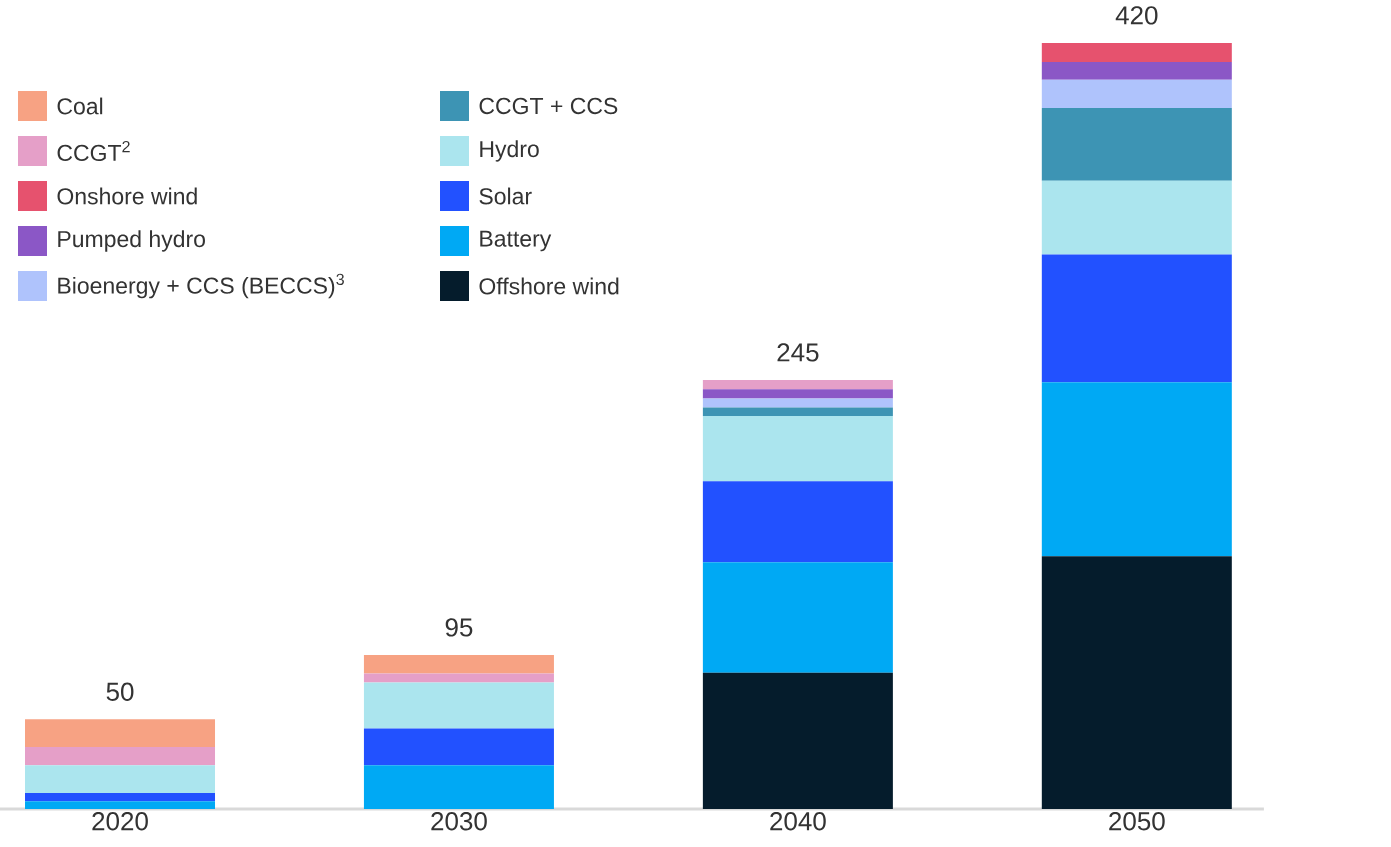 The width and height of the screenshot is (1391, 847). I want to click on x-tick-label: 2050, so click(1137, 821).